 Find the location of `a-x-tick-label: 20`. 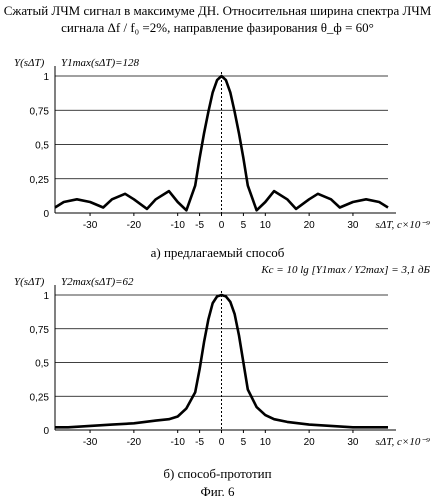

a-x-tick-label: 20 is located at coordinates (310, 225).